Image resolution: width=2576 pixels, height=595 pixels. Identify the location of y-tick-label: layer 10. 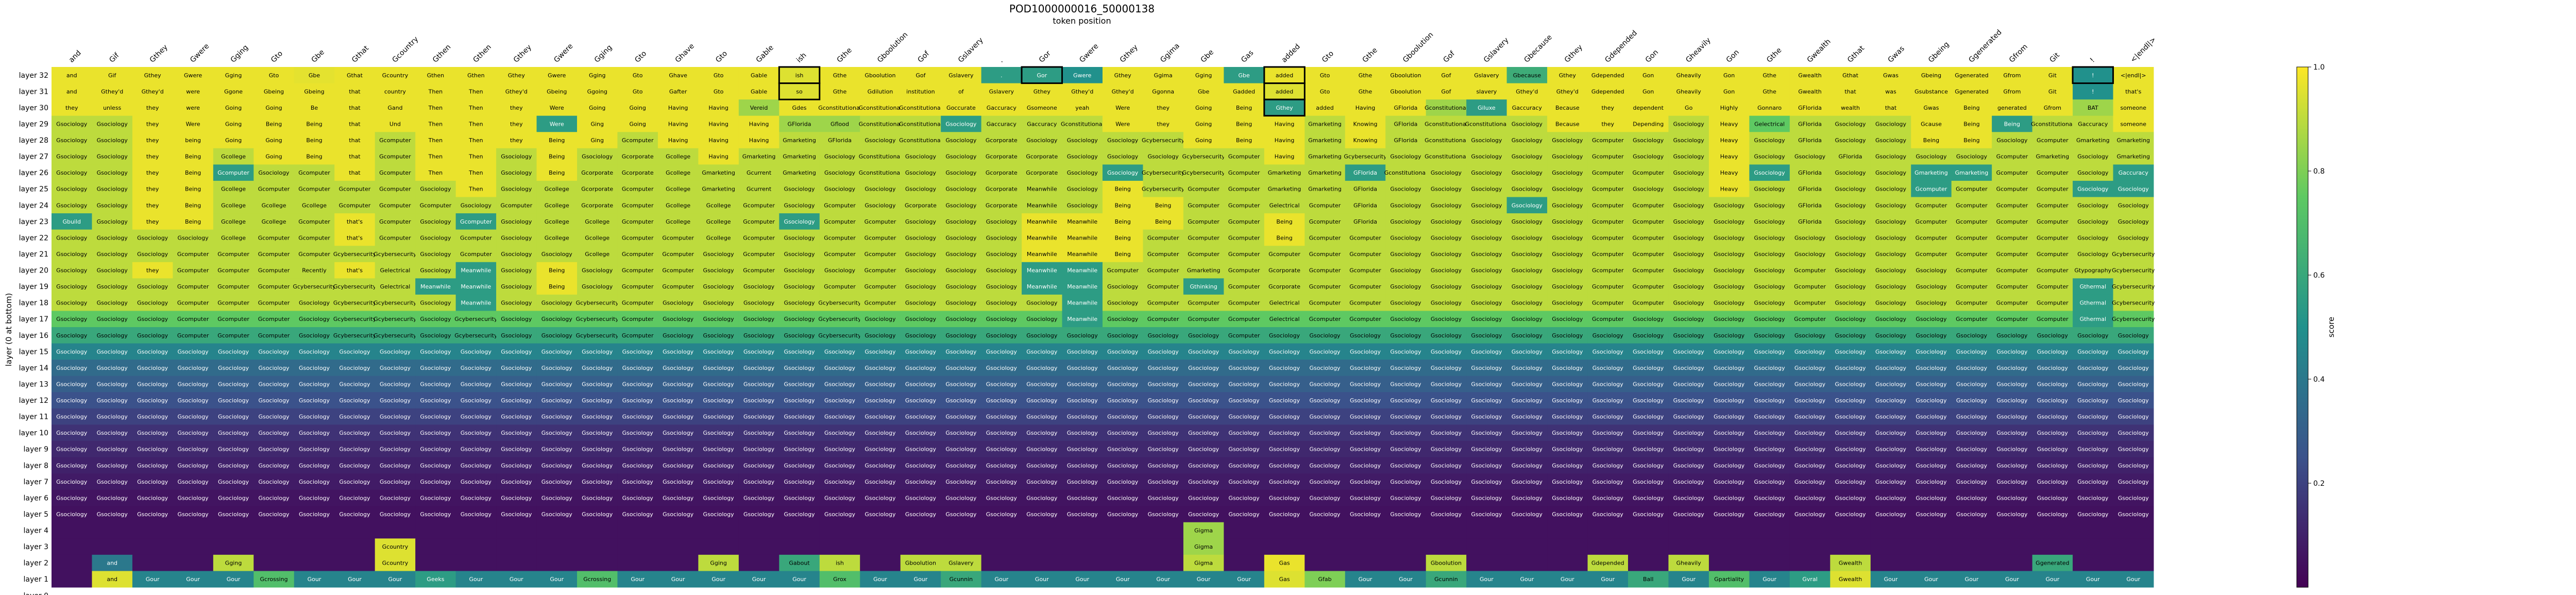
(33, 433).